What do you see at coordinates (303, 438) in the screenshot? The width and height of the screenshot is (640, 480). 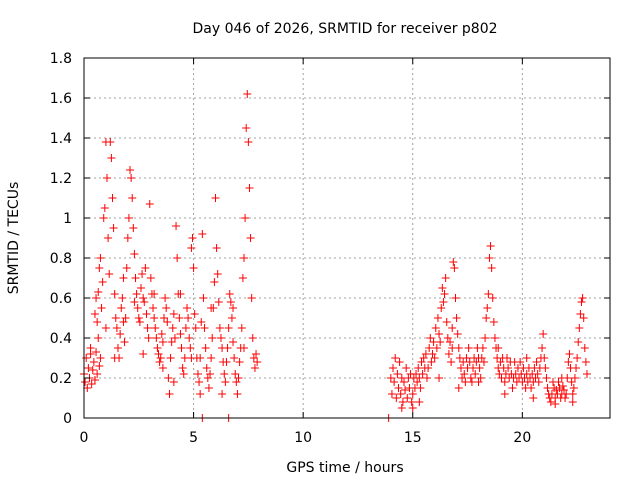 I see `x-tick-label: 10` at bounding box center [303, 438].